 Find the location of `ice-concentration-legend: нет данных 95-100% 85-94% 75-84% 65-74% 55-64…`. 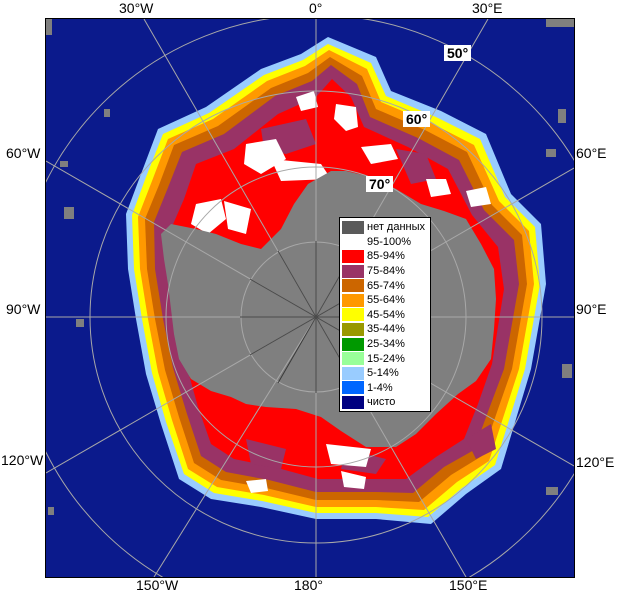

ice-concentration-legend: нет данных 95-100% 85-94% 75-84% 65-74% 55-64… is located at coordinates (385, 314).